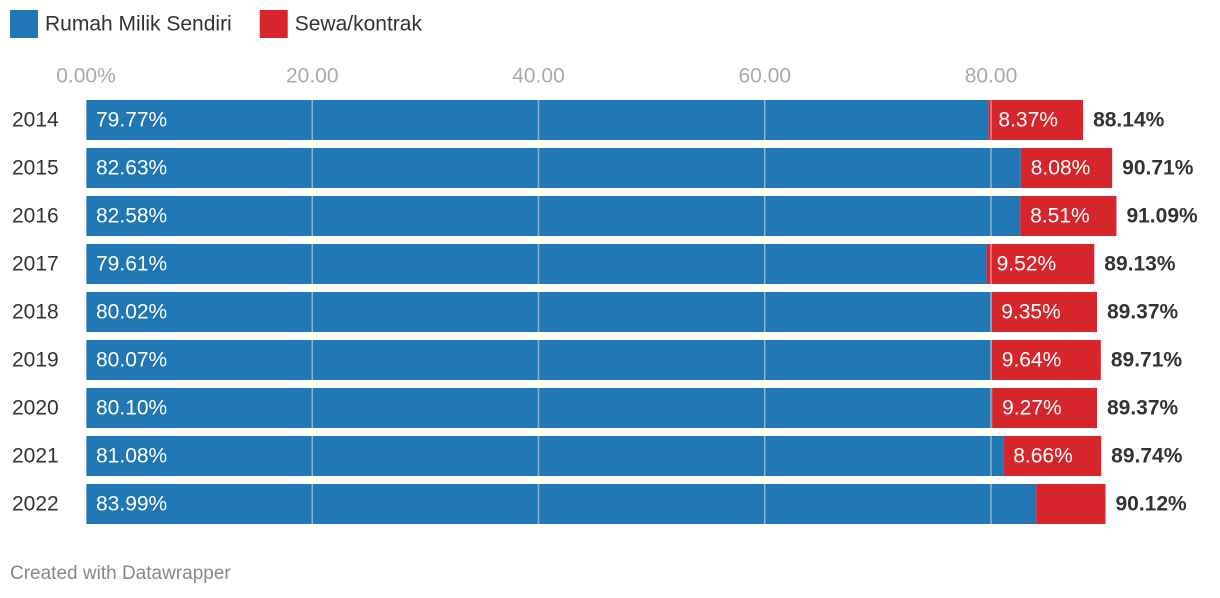 The width and height of the screenshot is (1220, 598). What do you see at coordinates (35, 456) in the screenshot?
I see `y-tick-label: 2021` at bounding box center [35, 456].